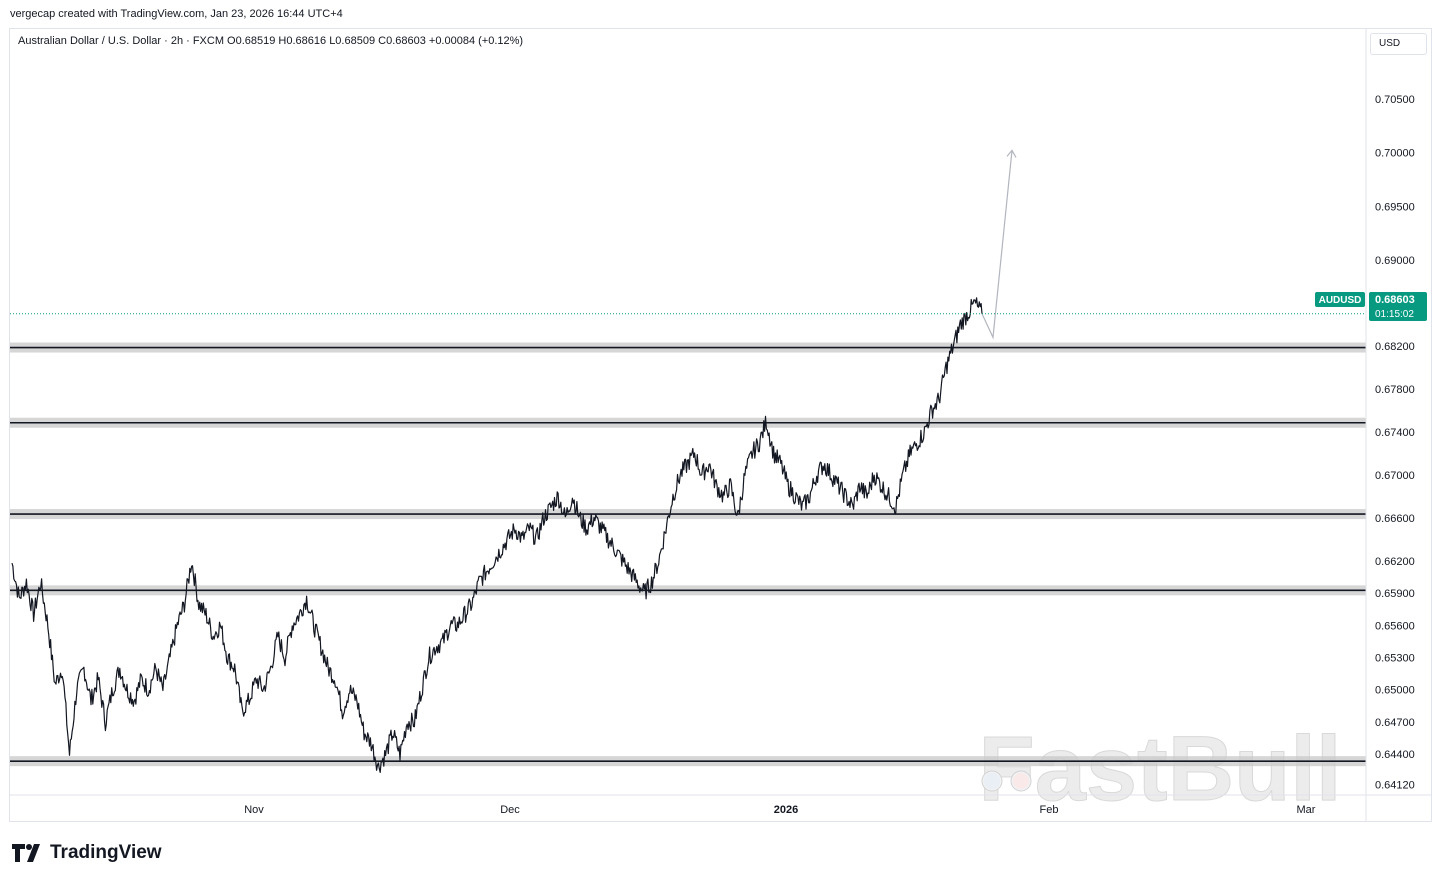 This screenshot has width=1442, height=883. Describe the element at coordinates (1395, 100) in the screenshot. I see `y-tick-label-0: 0.70500` at that location.